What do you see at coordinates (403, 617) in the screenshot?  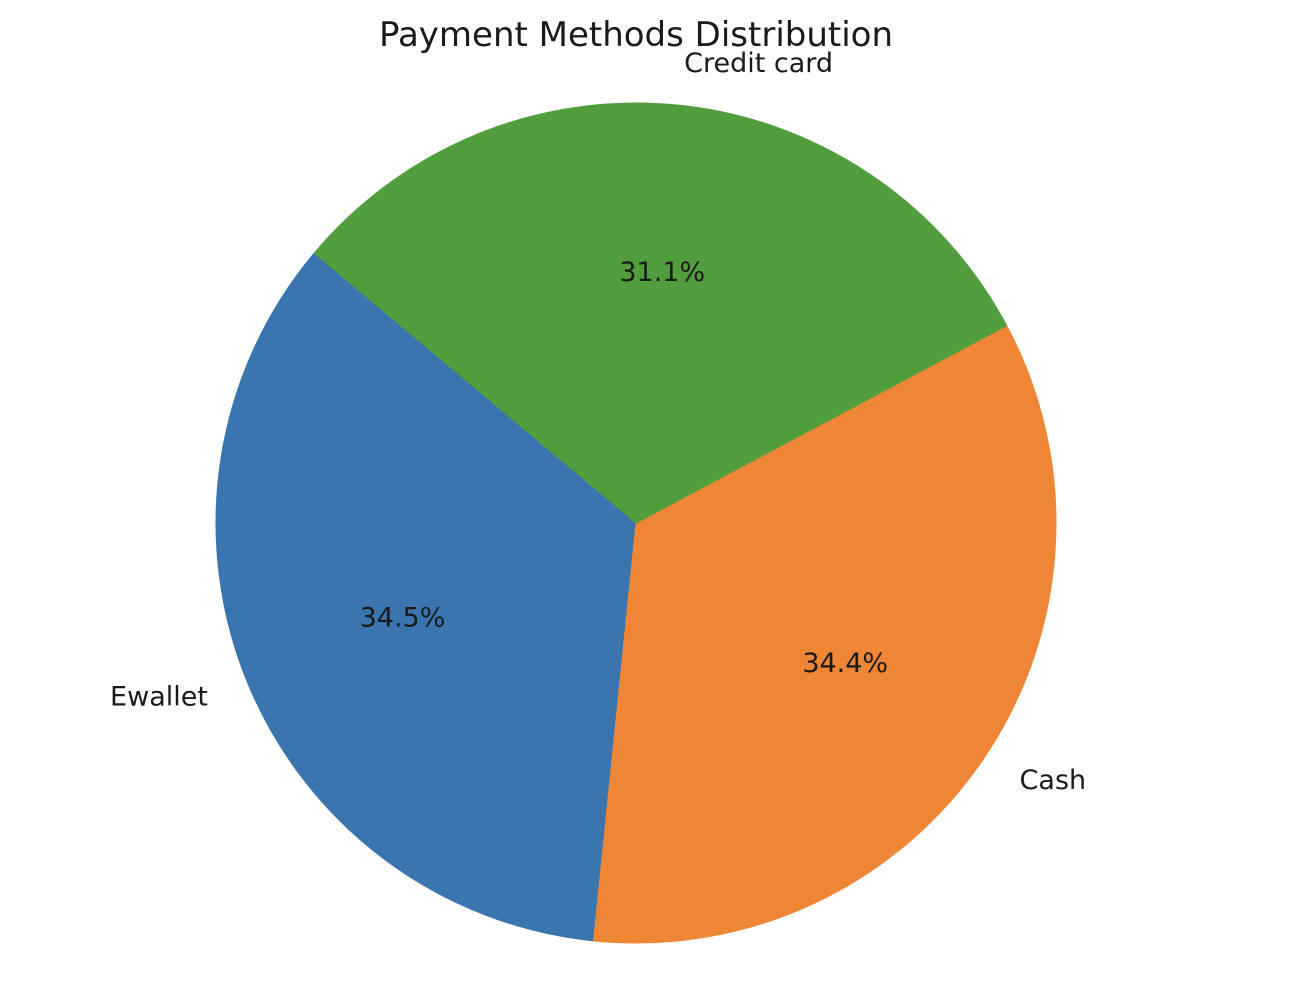 I see `pct-label-ewallet: 34.5%` at bounding box center [403, 617].